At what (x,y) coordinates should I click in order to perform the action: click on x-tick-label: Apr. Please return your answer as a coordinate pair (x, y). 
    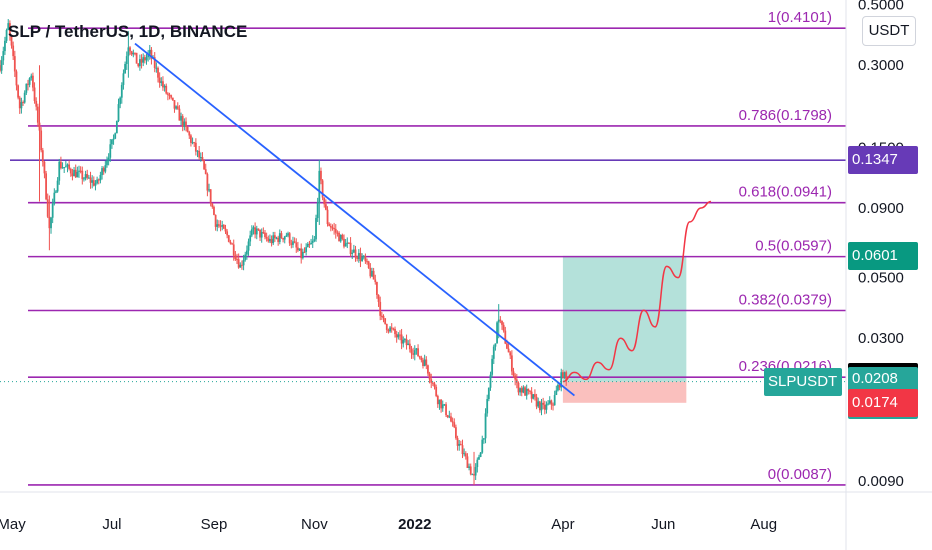
    Looking at the image, I should click on (562, 524).